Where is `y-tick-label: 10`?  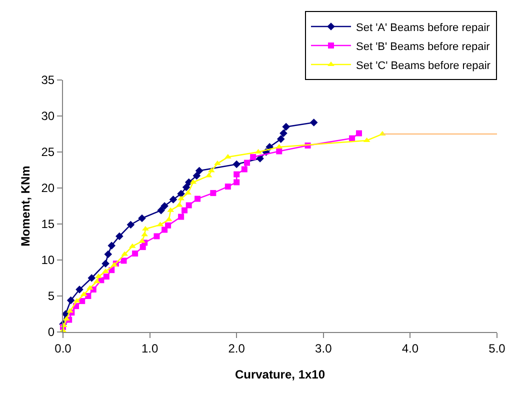
y-tick-label: 10 is located at coordinates (48, 260).